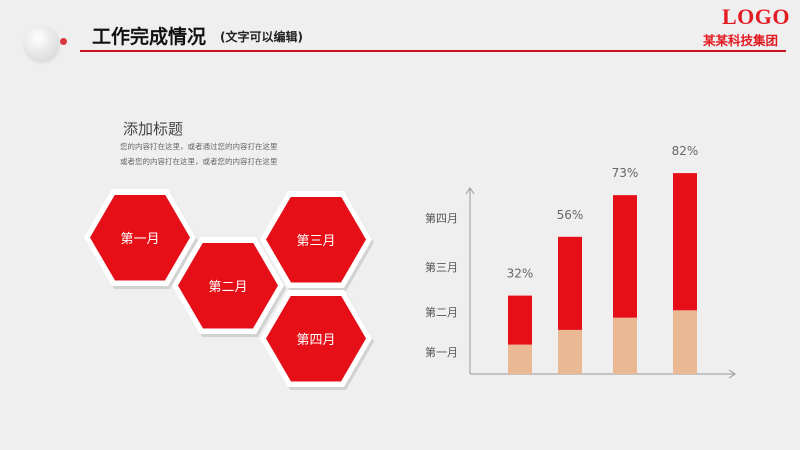 This screenshot has width=800, height=450. I want to click on decorative-circle, so click(41, 43).